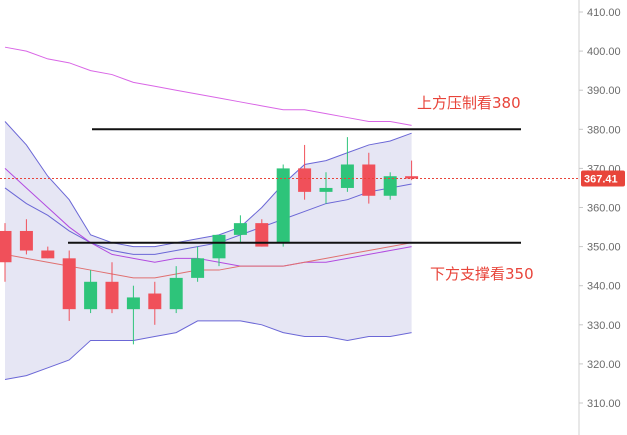 This screenshot has height=435, width=627. I want to click on current-price-tag: 367.41, so click(603, 178).